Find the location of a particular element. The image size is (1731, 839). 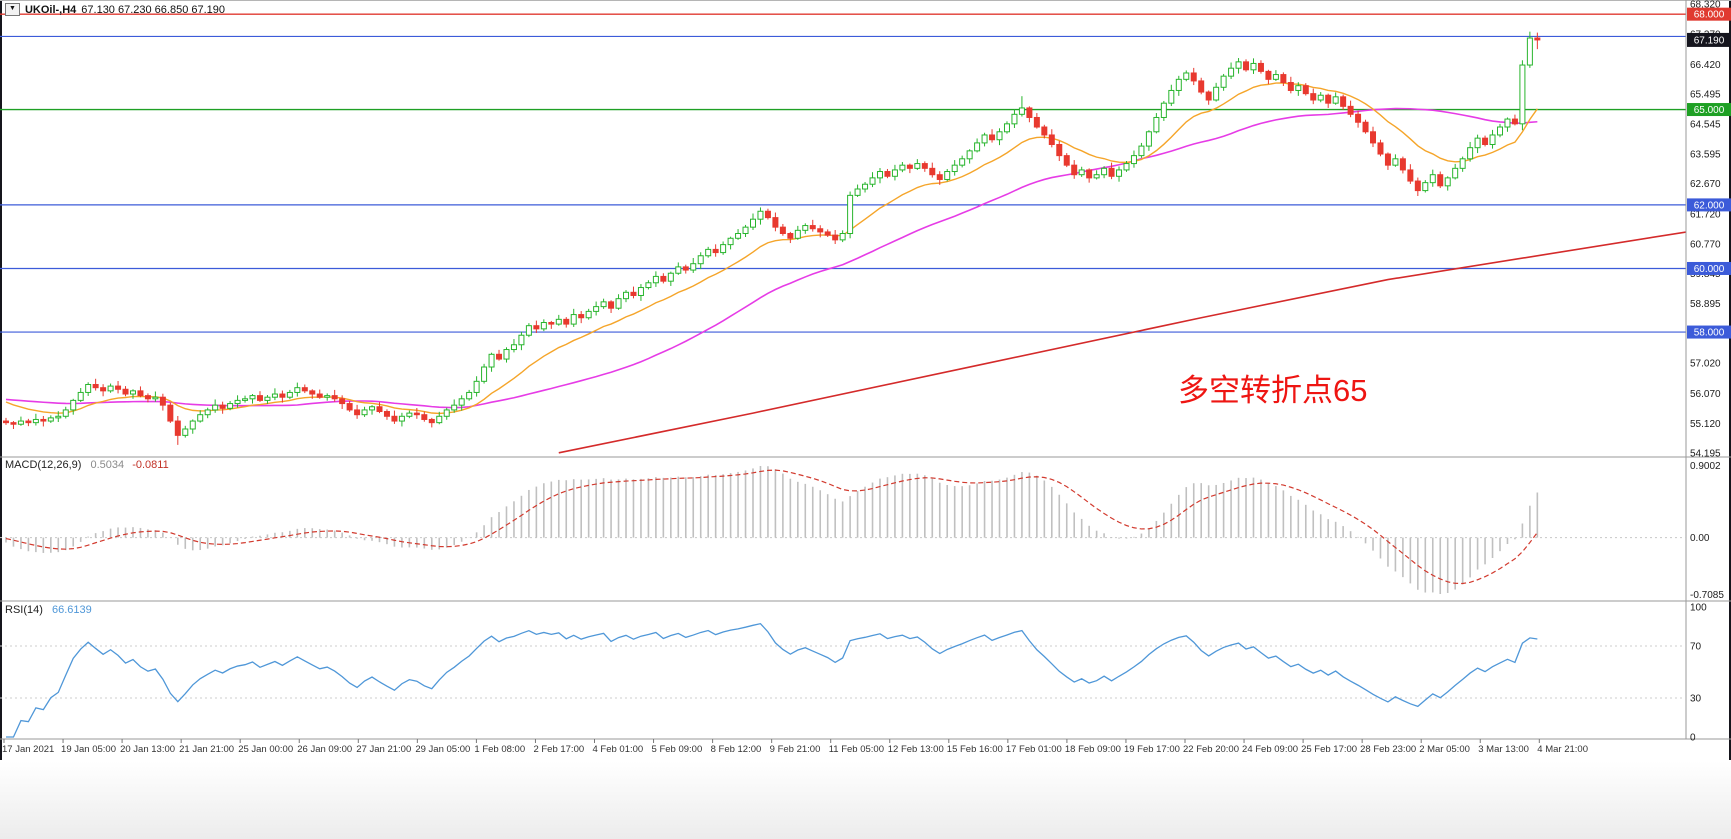

rsi-panel is located at coordinates (843, 680).